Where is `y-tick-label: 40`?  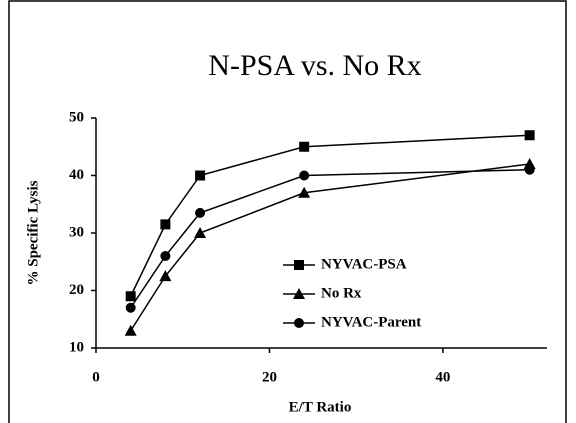 y-tick-label: 40 is located at coordinates (76, 175).